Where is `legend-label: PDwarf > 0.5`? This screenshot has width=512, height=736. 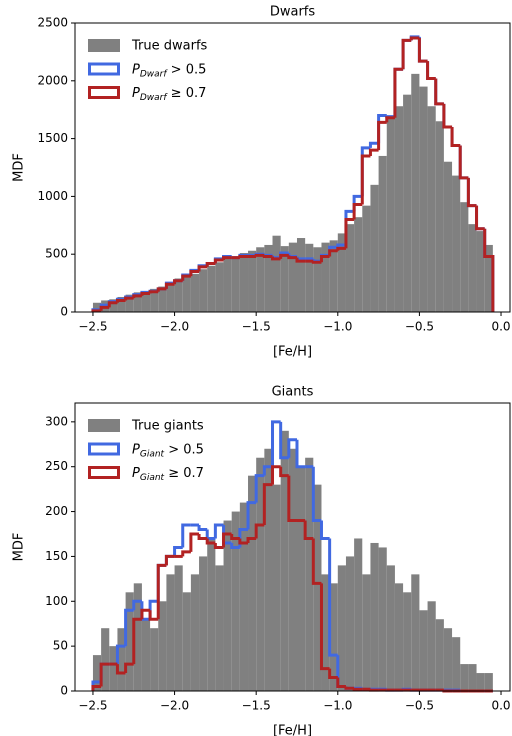 legend-label: PDwarf > 0.5 is located at coordinates (169, 70).